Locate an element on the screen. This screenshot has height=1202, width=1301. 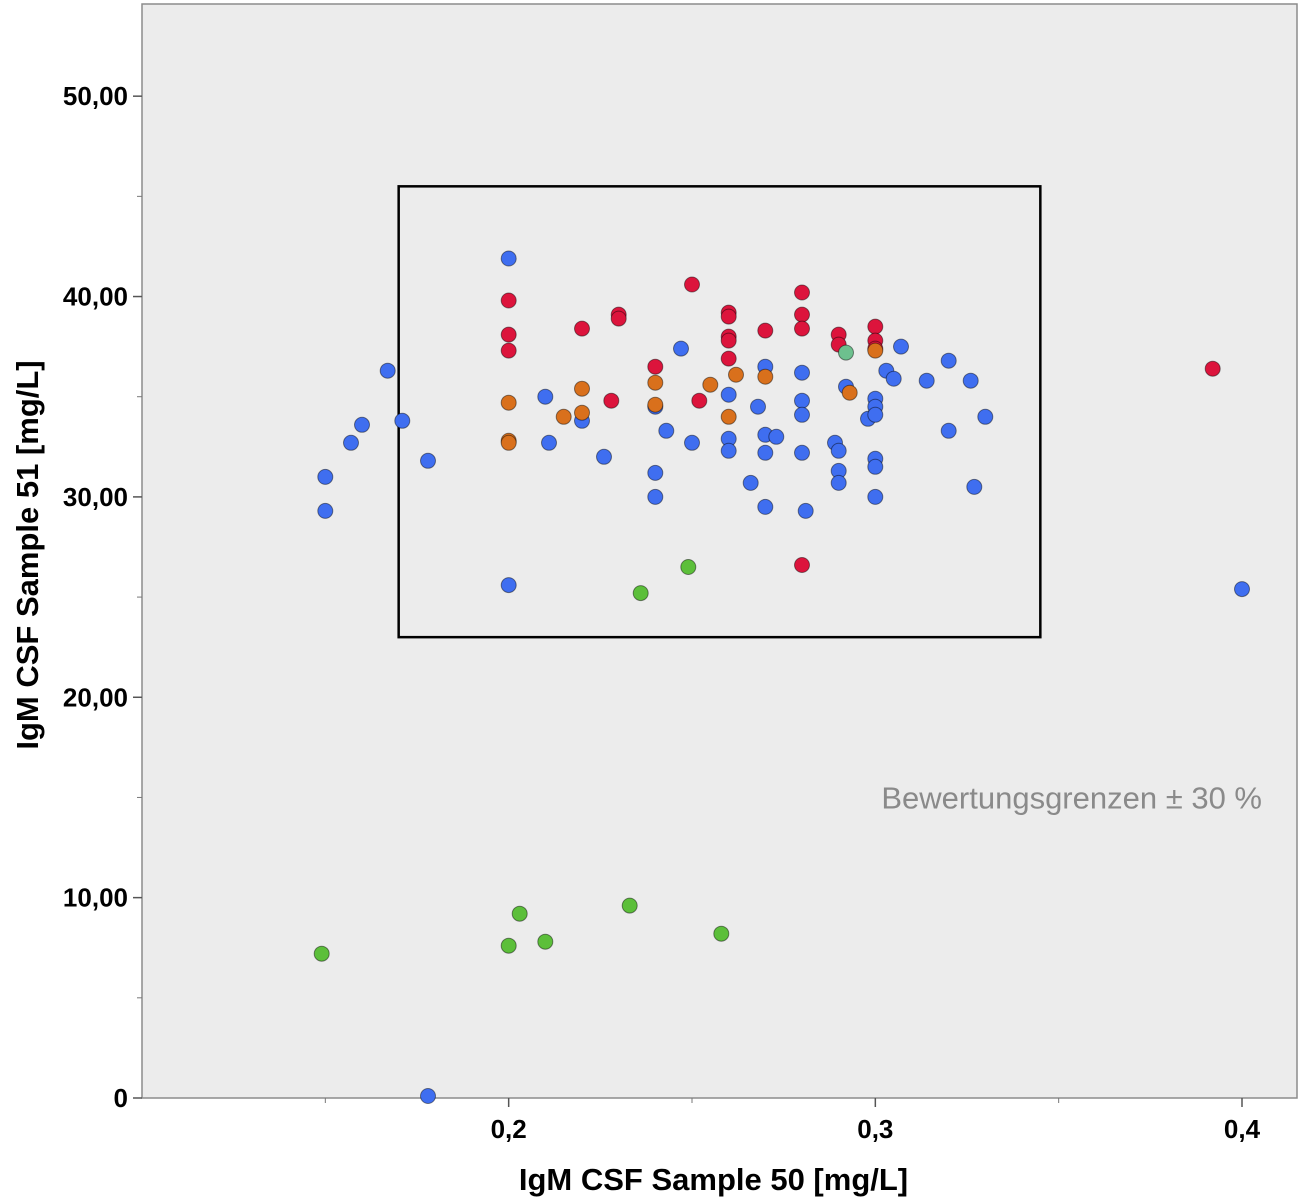
y-tick-label: 40,00 is located at coordinates (95, 297).